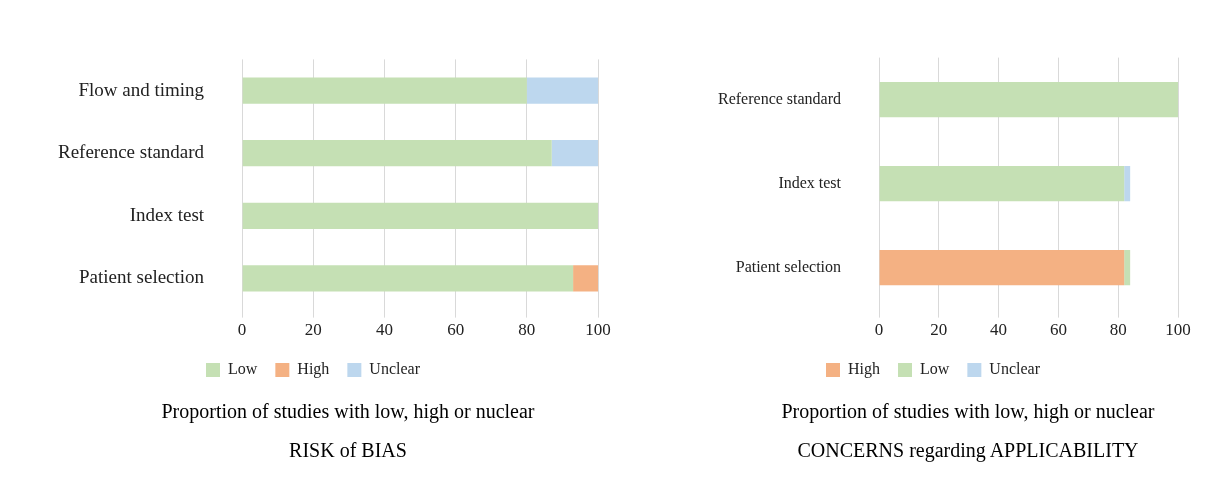 The image size is (1216, 490). What do you see at coordinates (968, 450) in the screenshot?
I see `text: CONCERNS regarding APPLICABILITY` at bounding box center [968, 450].